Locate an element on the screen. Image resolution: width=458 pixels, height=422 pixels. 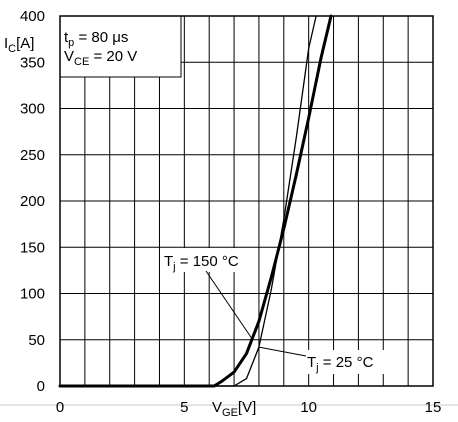
x-tick-label: 10 is located at coordinates (308, 407).